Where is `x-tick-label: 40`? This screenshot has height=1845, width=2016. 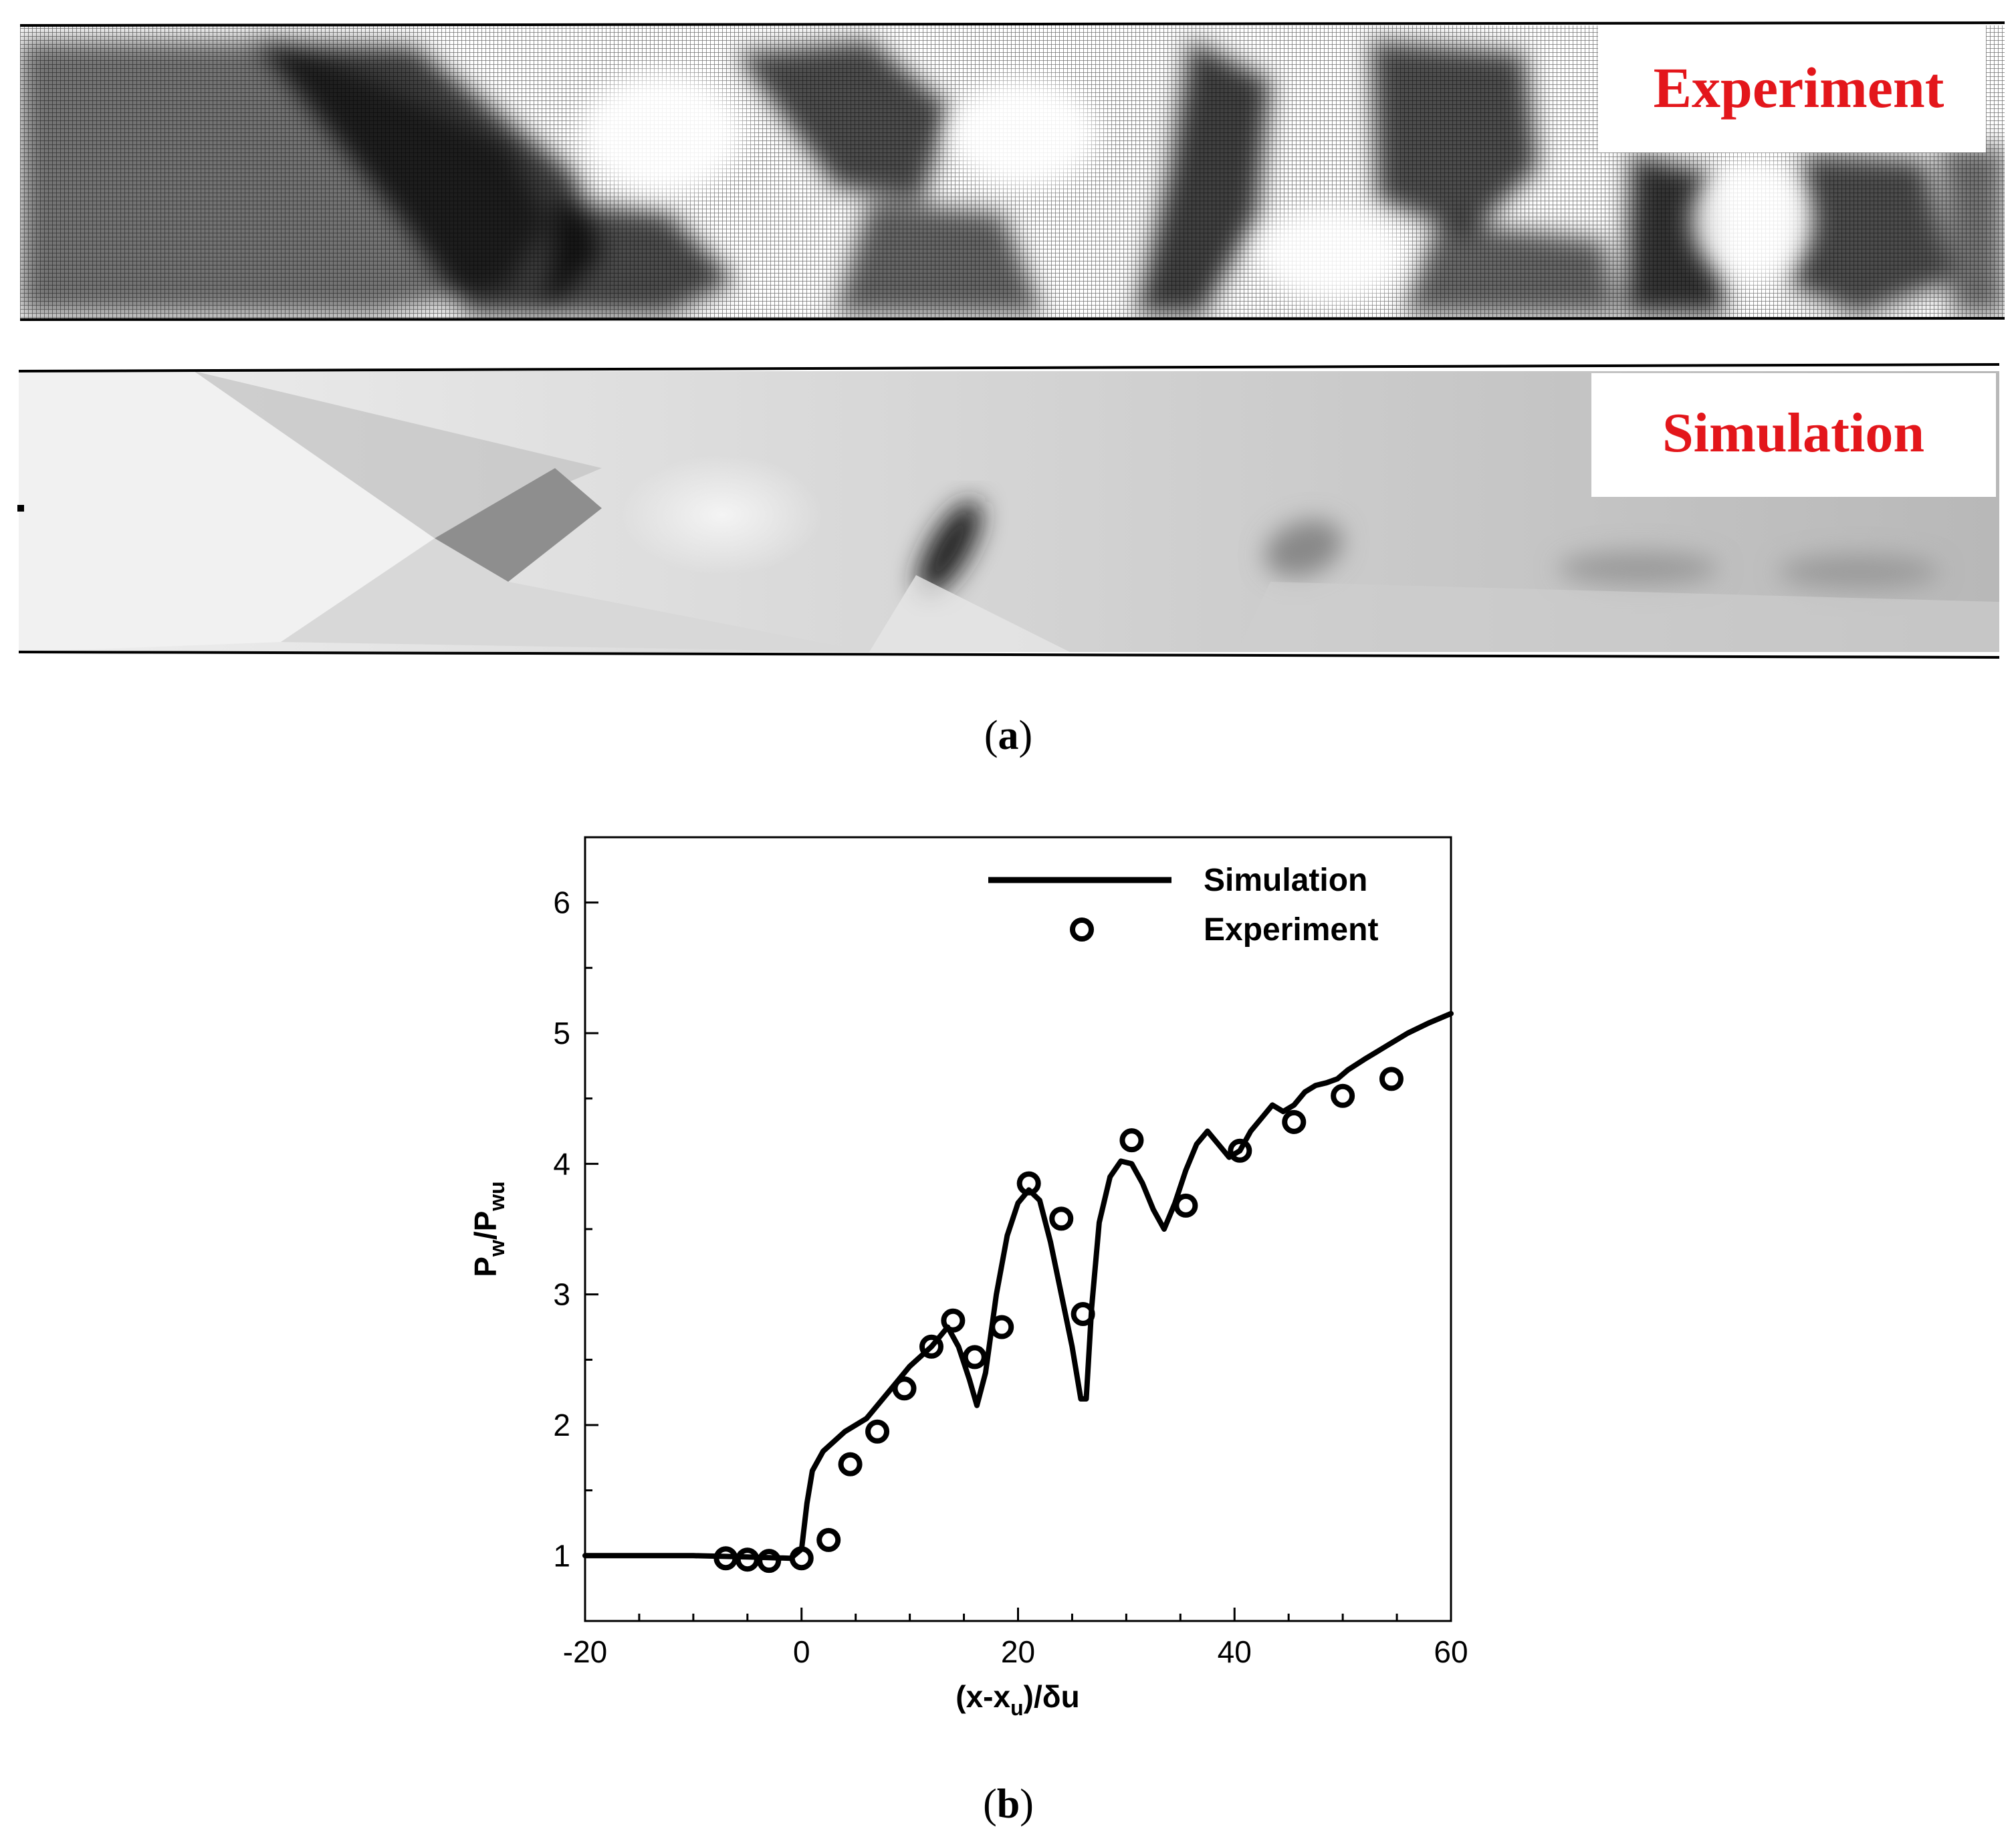 x-tick-label: 40 is located at coordinates (1235, 1651).